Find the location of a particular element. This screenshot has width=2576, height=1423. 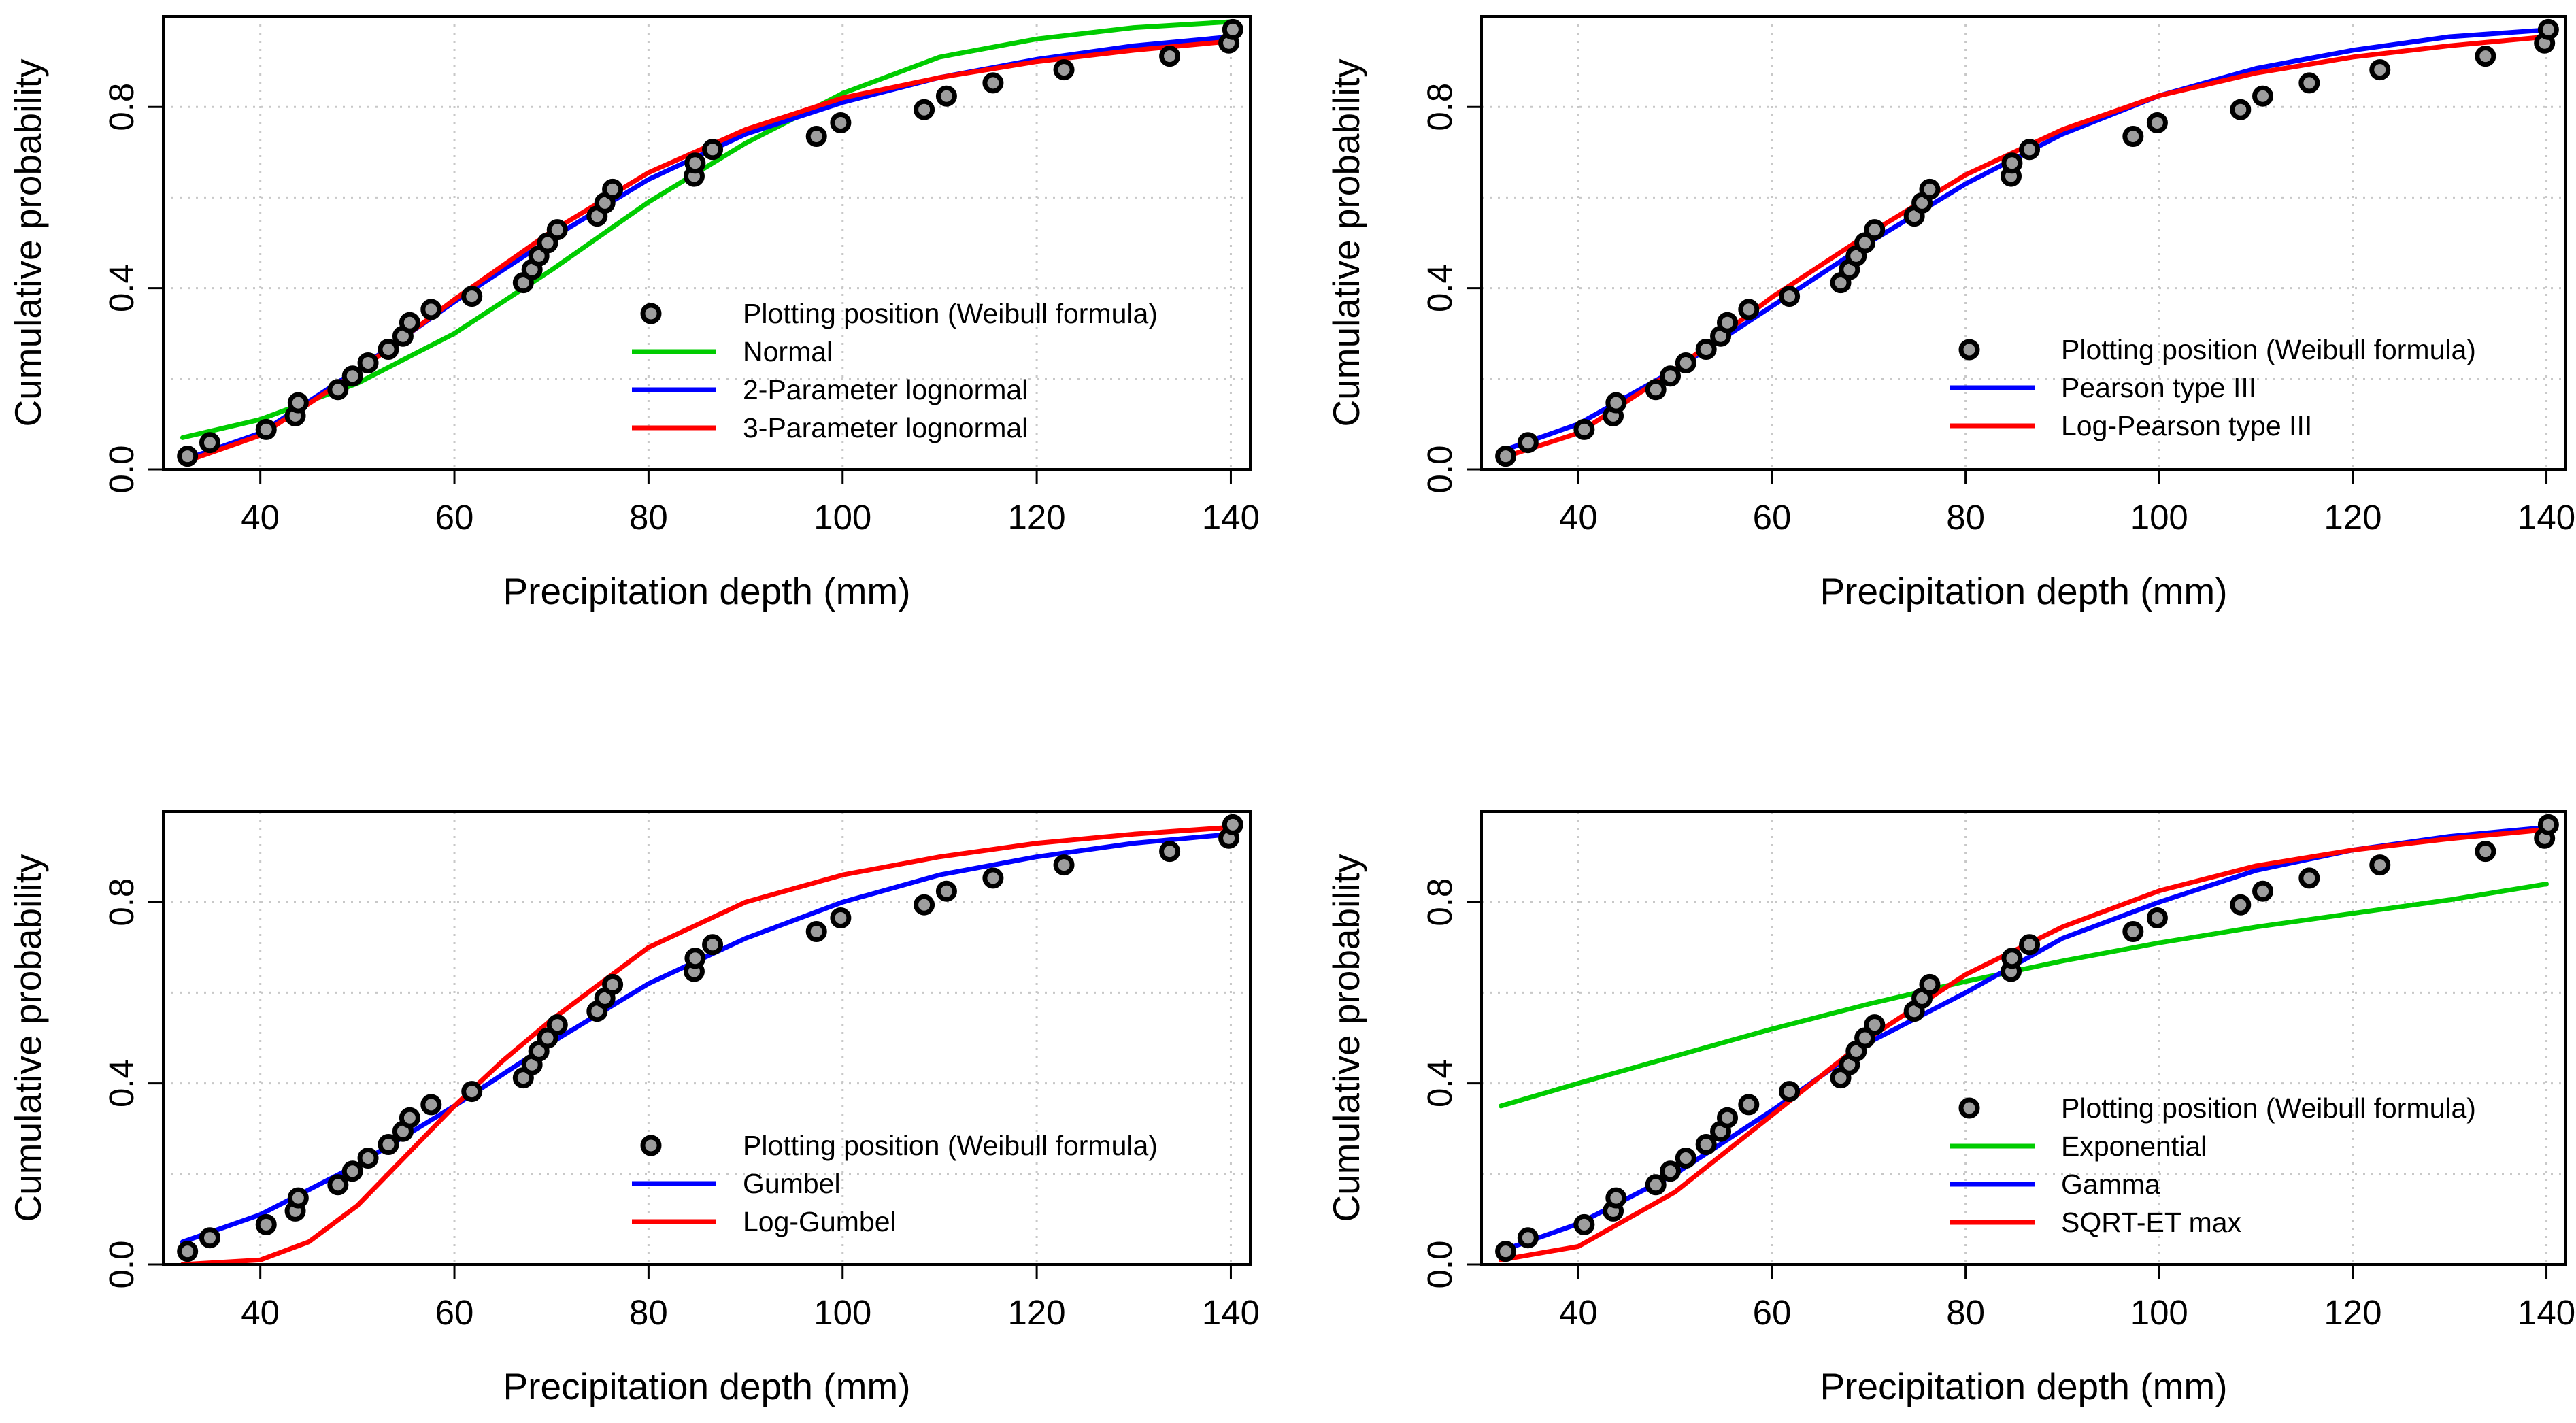

series-line-sqrt-et-max is located at coordinates (2024, 1044).